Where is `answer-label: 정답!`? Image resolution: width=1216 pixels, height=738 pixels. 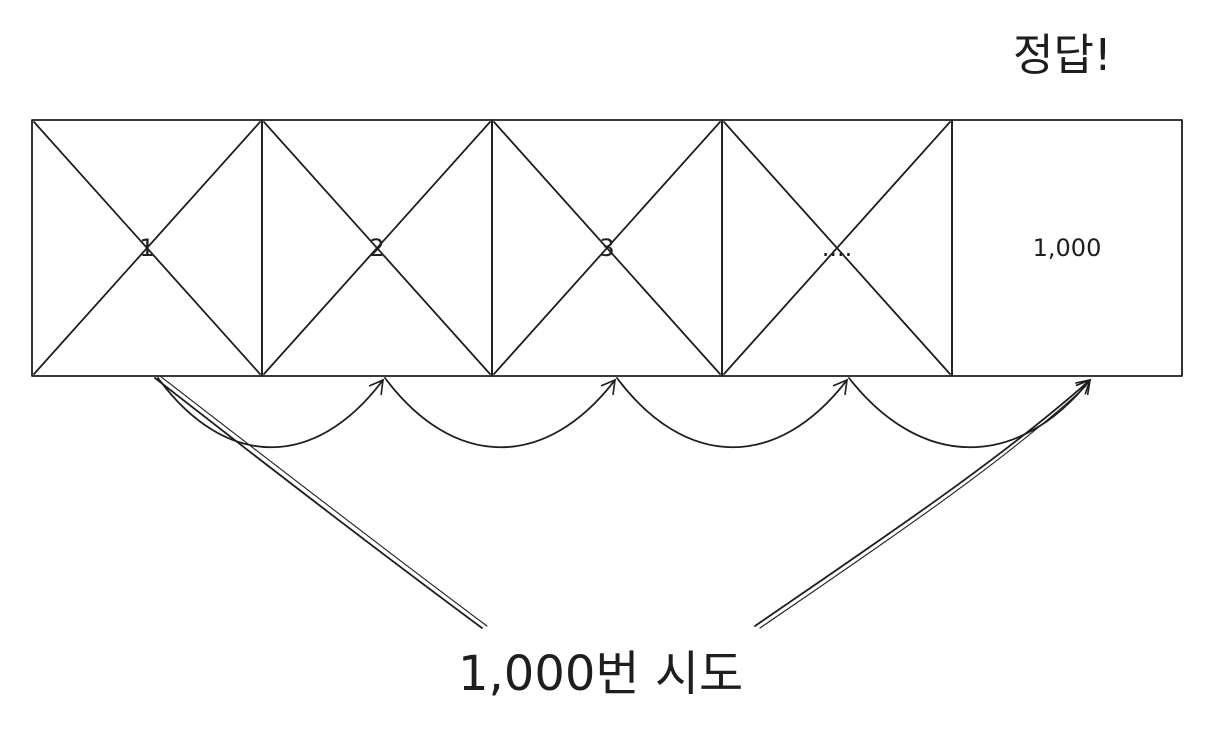 answer-label: 정답! is located at coordinates (1062, 55).